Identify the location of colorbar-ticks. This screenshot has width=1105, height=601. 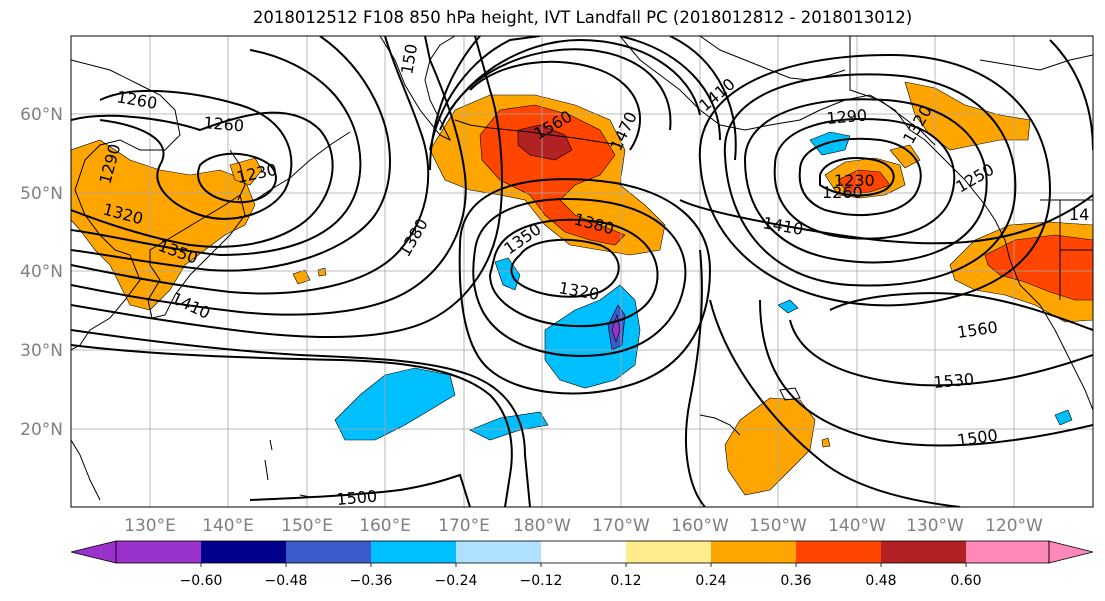
(583, 565).